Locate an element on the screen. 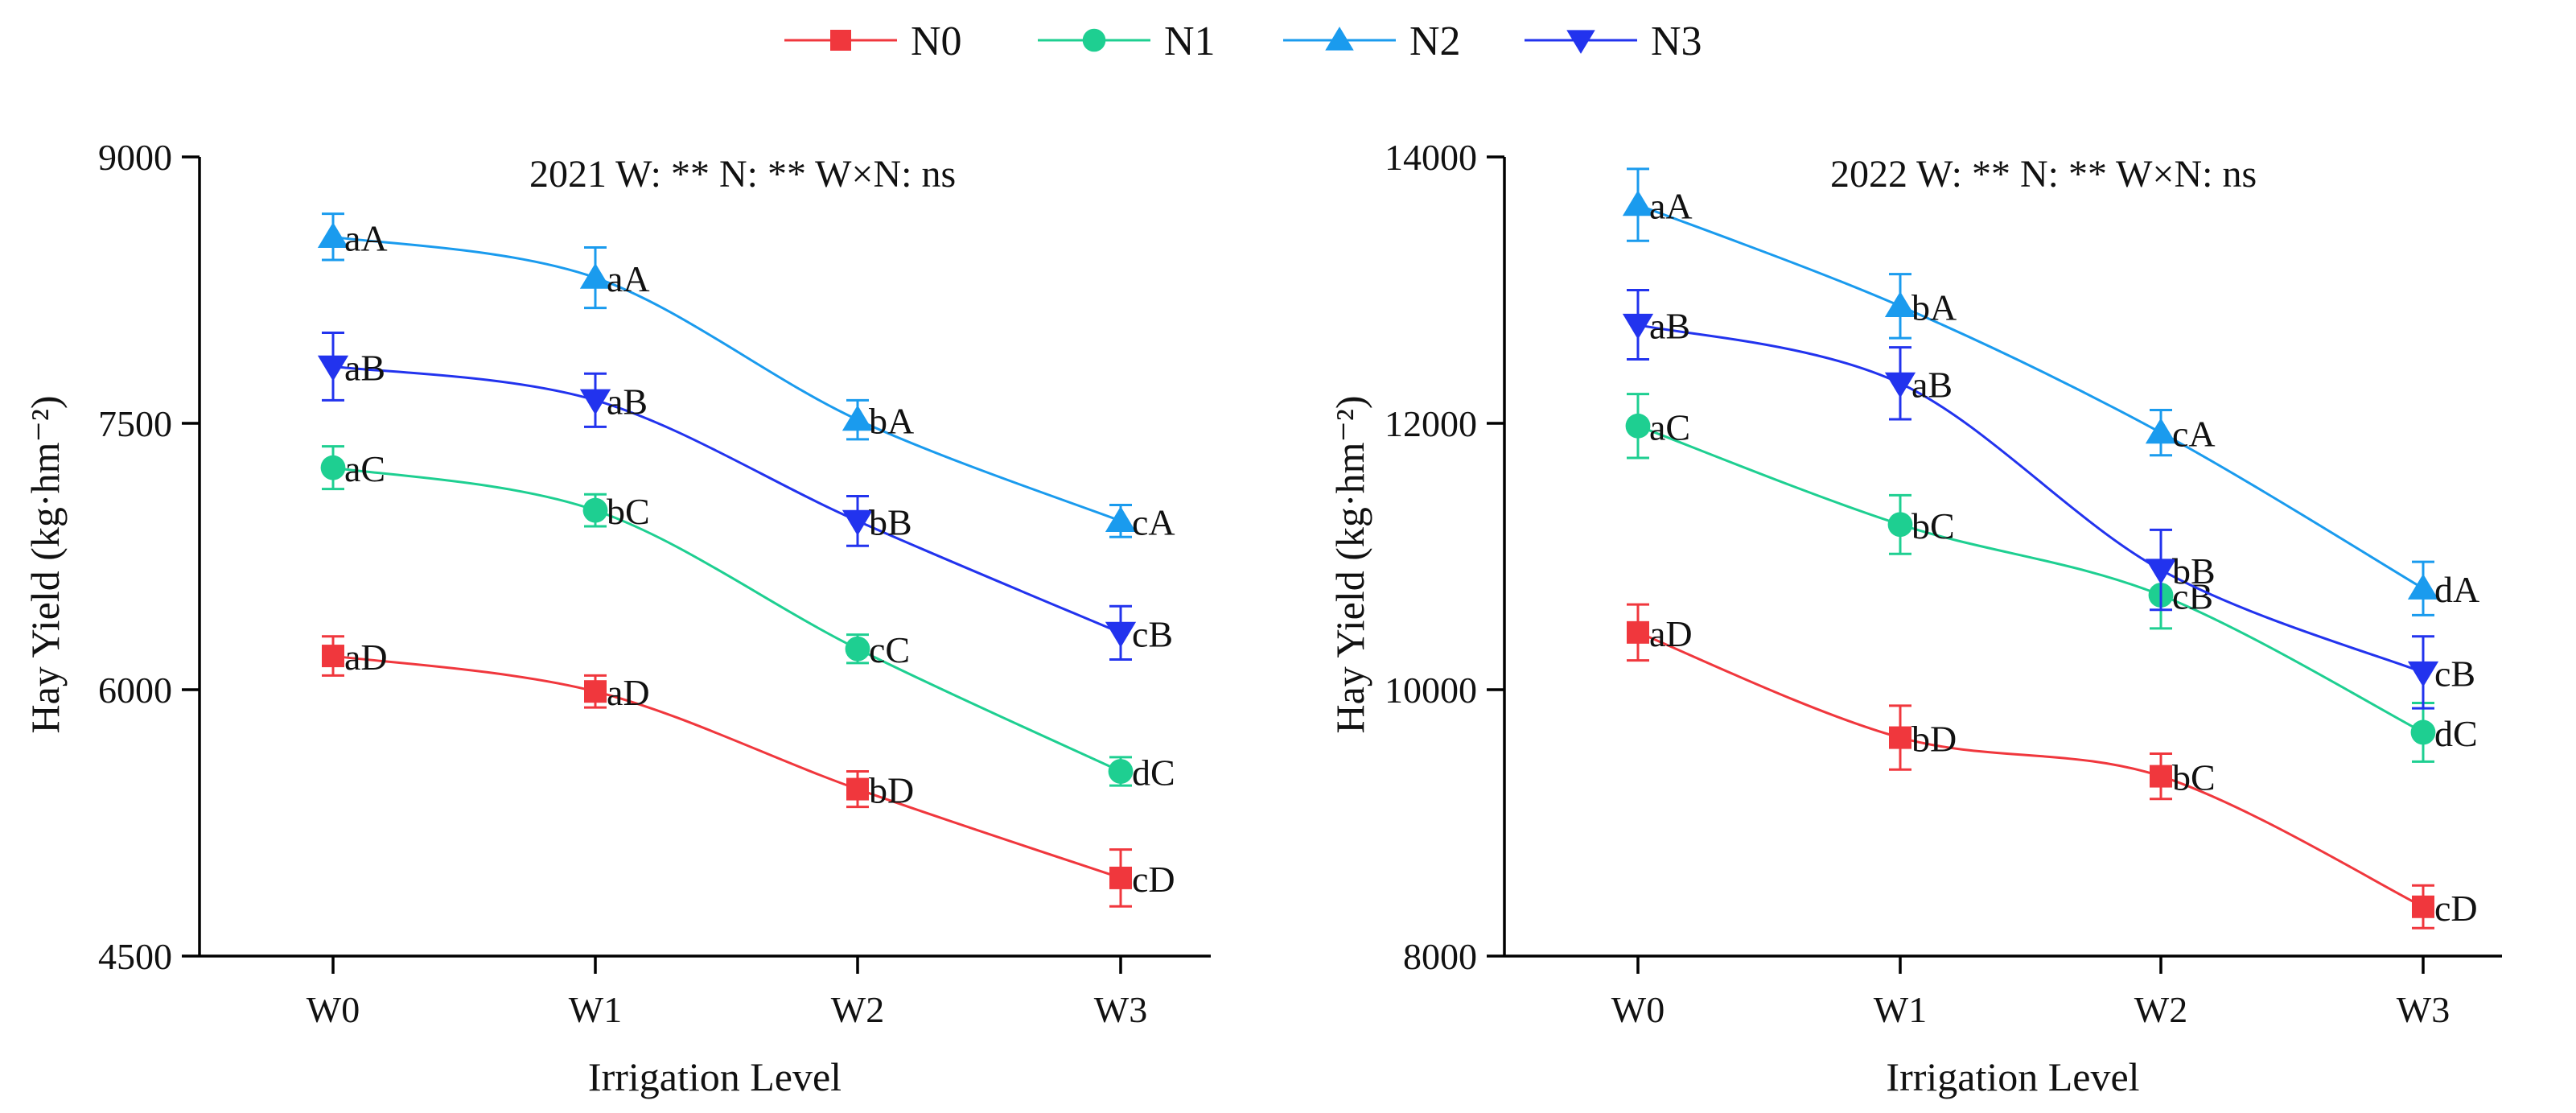 The image size is (2576, 1113). y-tick-label: 6000 is located at coordinates (135, 690).